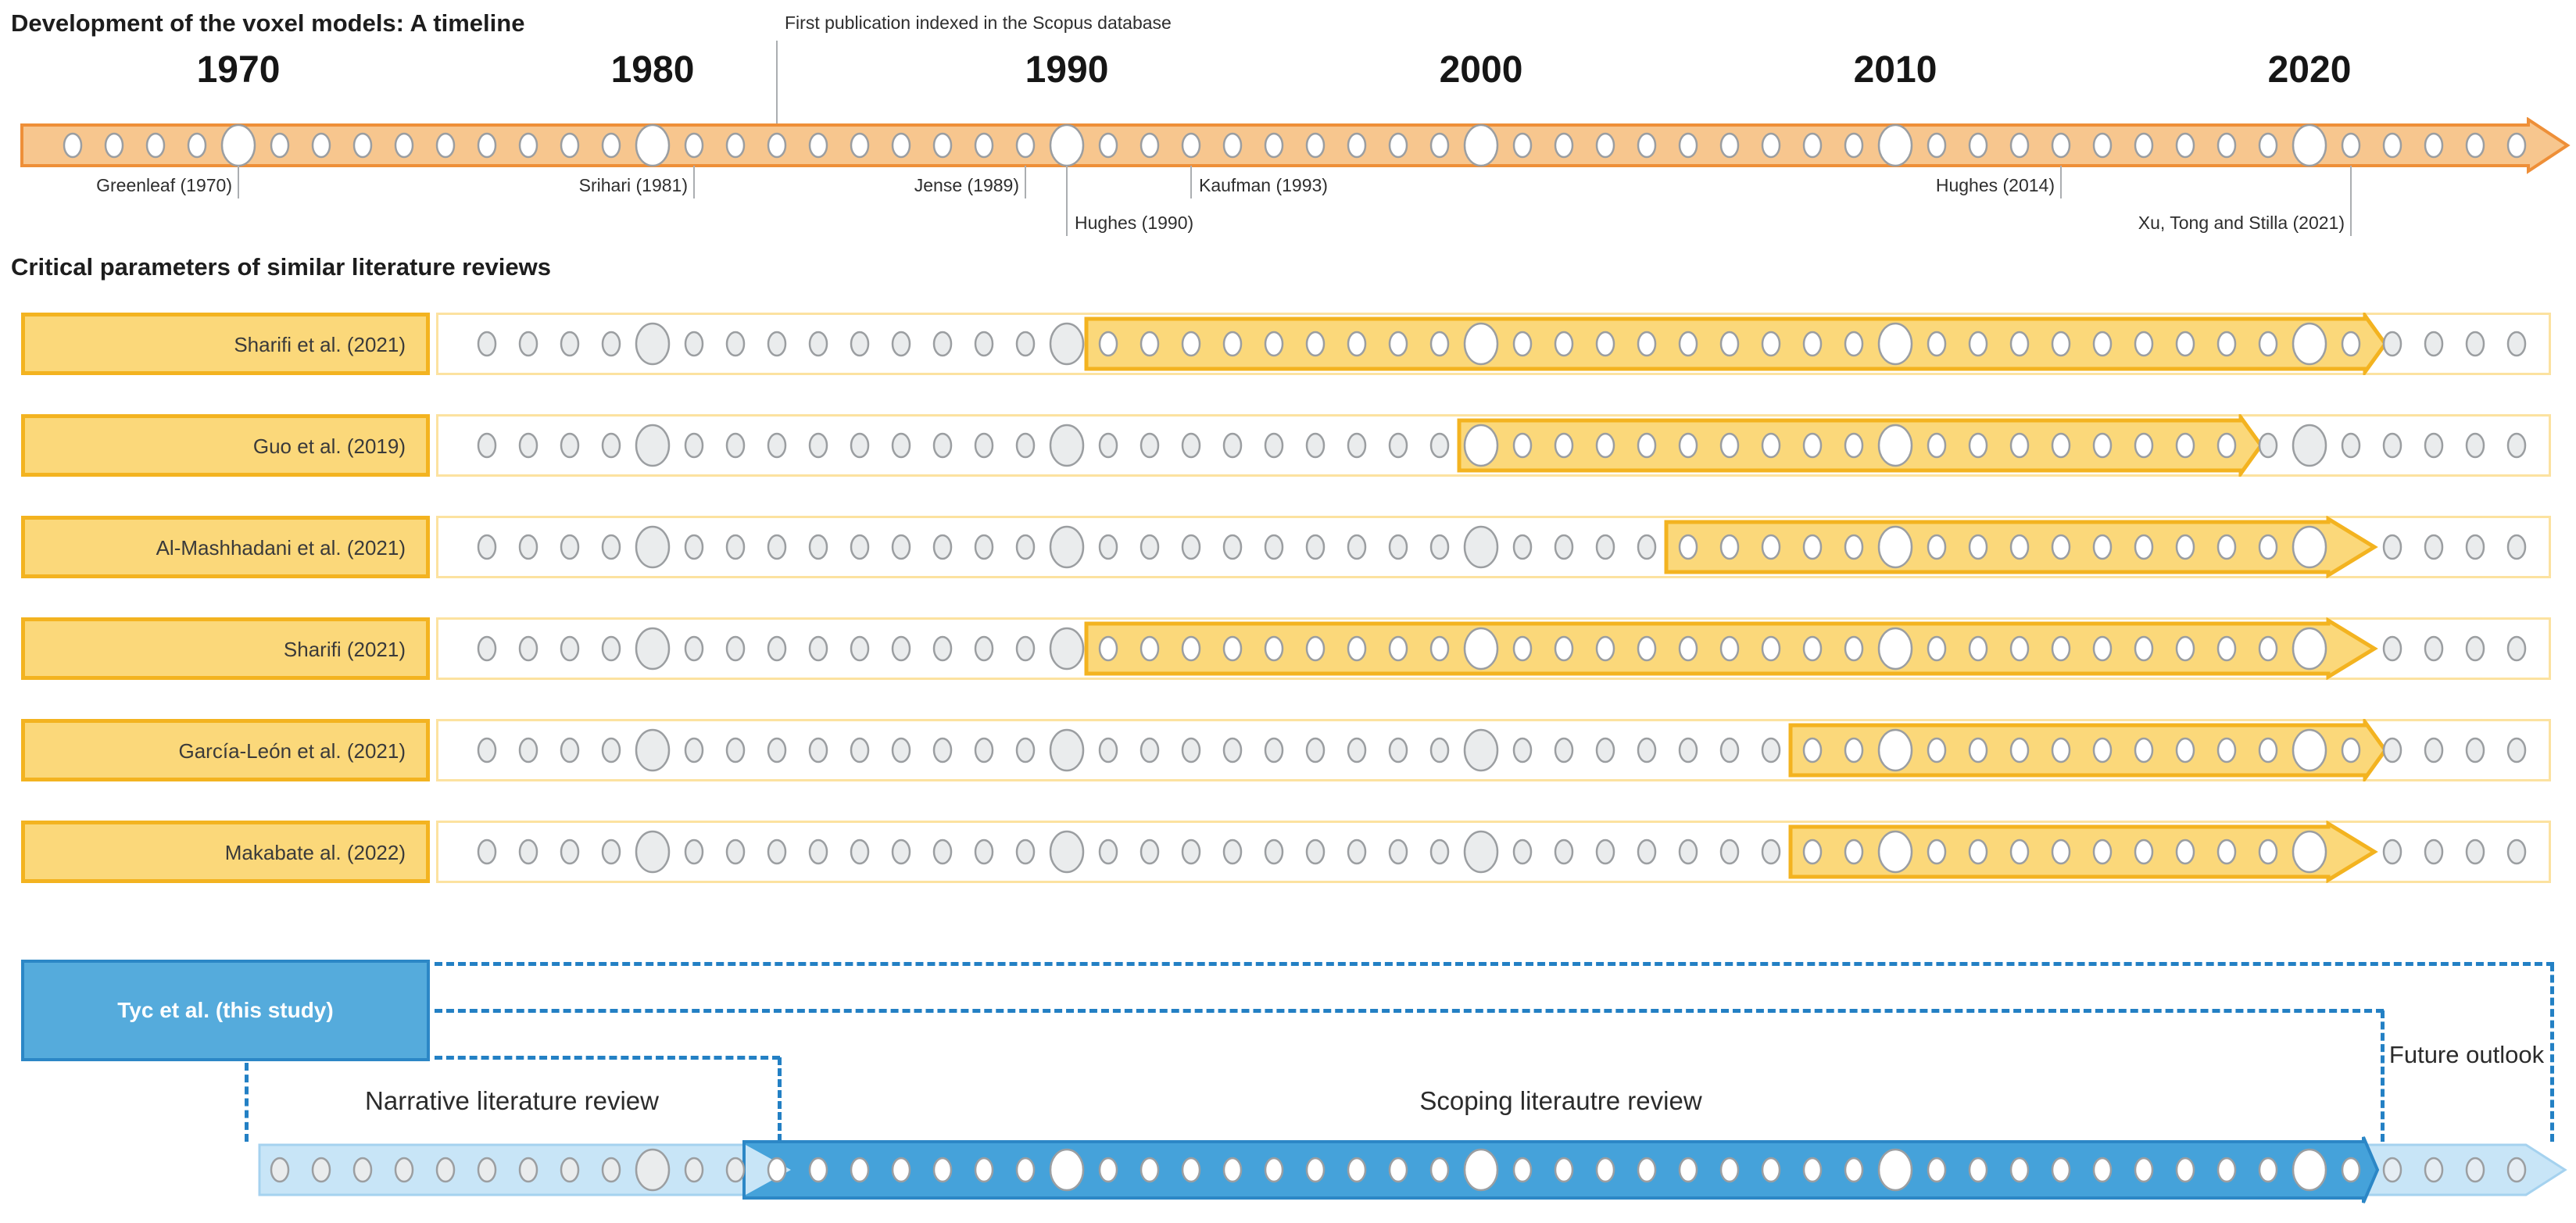 The height and width of the screenshot is (1223, 2576). What do you see at coordinates (2383, 1076) in the screenshot?
I see `future-outlook-dashed-left` at bounding box center [2383, 1076].